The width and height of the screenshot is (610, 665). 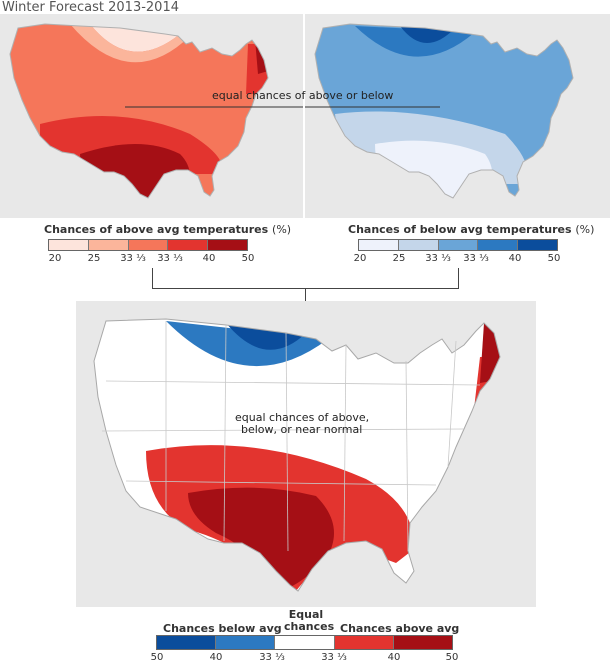 What do you see at coordinates (94, 258) in the screenshot?
I see `legend-above-tick: 25` at bounding box center [94, 258].